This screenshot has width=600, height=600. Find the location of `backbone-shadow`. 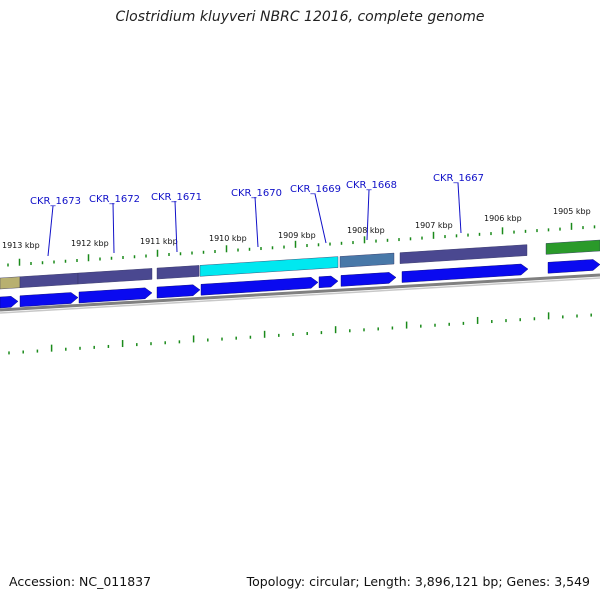

backbone-shadow is located at coordinates (300, 295).